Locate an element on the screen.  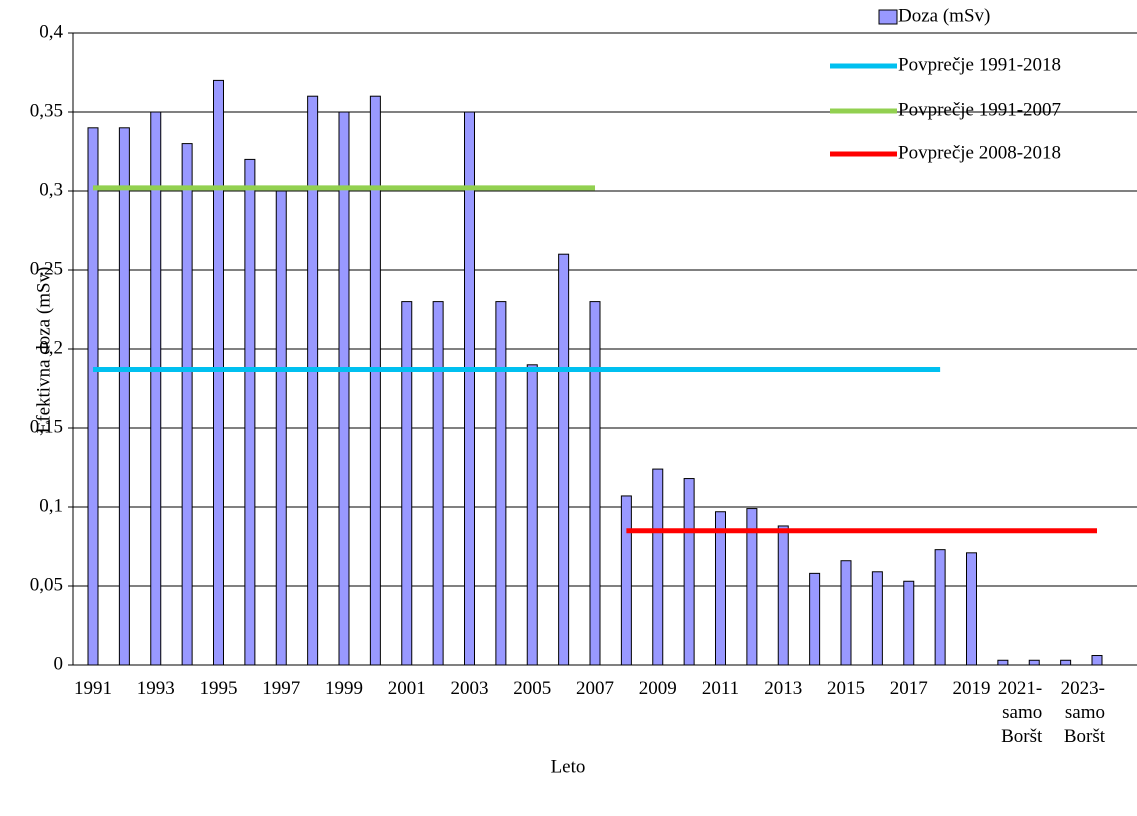
x-tick-label: 2017 is located at coordinates (908, 688).